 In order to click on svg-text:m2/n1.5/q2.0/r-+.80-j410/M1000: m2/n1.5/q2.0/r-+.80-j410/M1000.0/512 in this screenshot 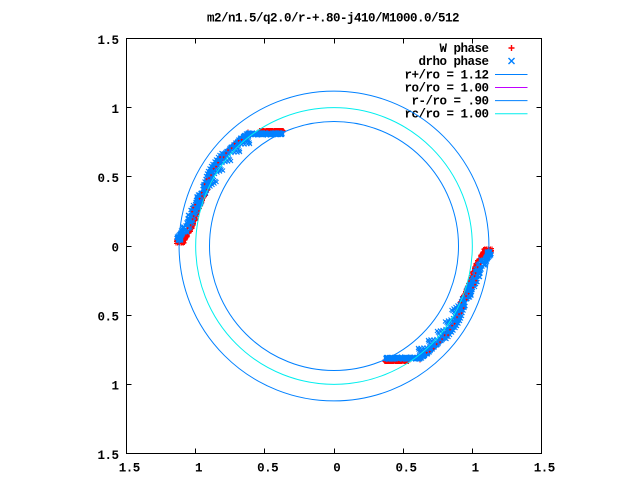, I will do `click(333, 19)`.